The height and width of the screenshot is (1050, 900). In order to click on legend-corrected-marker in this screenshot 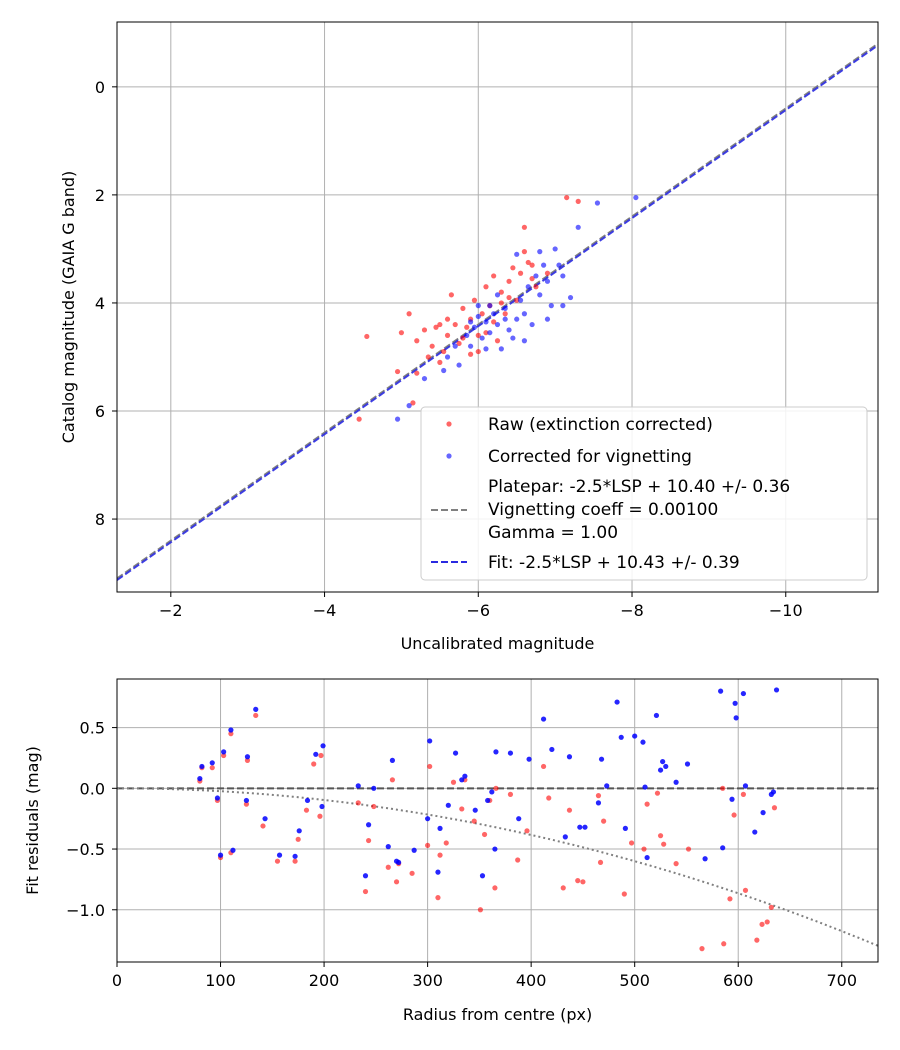, I will do `click(449, 456)`.